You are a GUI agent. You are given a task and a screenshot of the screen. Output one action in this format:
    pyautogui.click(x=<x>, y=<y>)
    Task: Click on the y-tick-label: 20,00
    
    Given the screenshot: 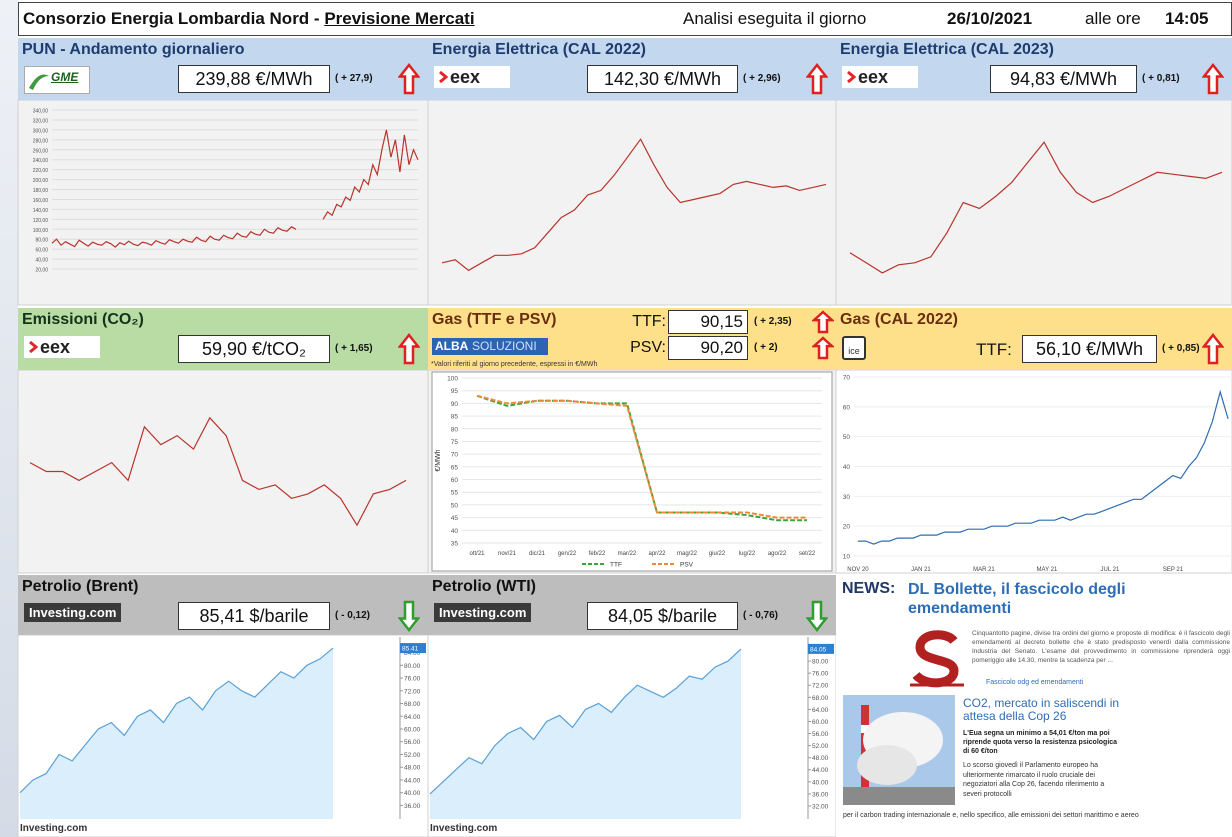 What is the action you would take?
    pyautogui.click(x=41, y=271)
    